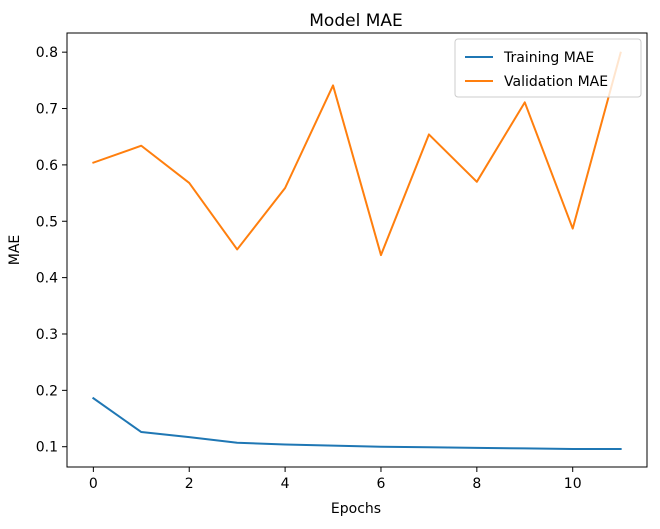  I want to click on legend-label-1: Training MAE, so click(548, 58).